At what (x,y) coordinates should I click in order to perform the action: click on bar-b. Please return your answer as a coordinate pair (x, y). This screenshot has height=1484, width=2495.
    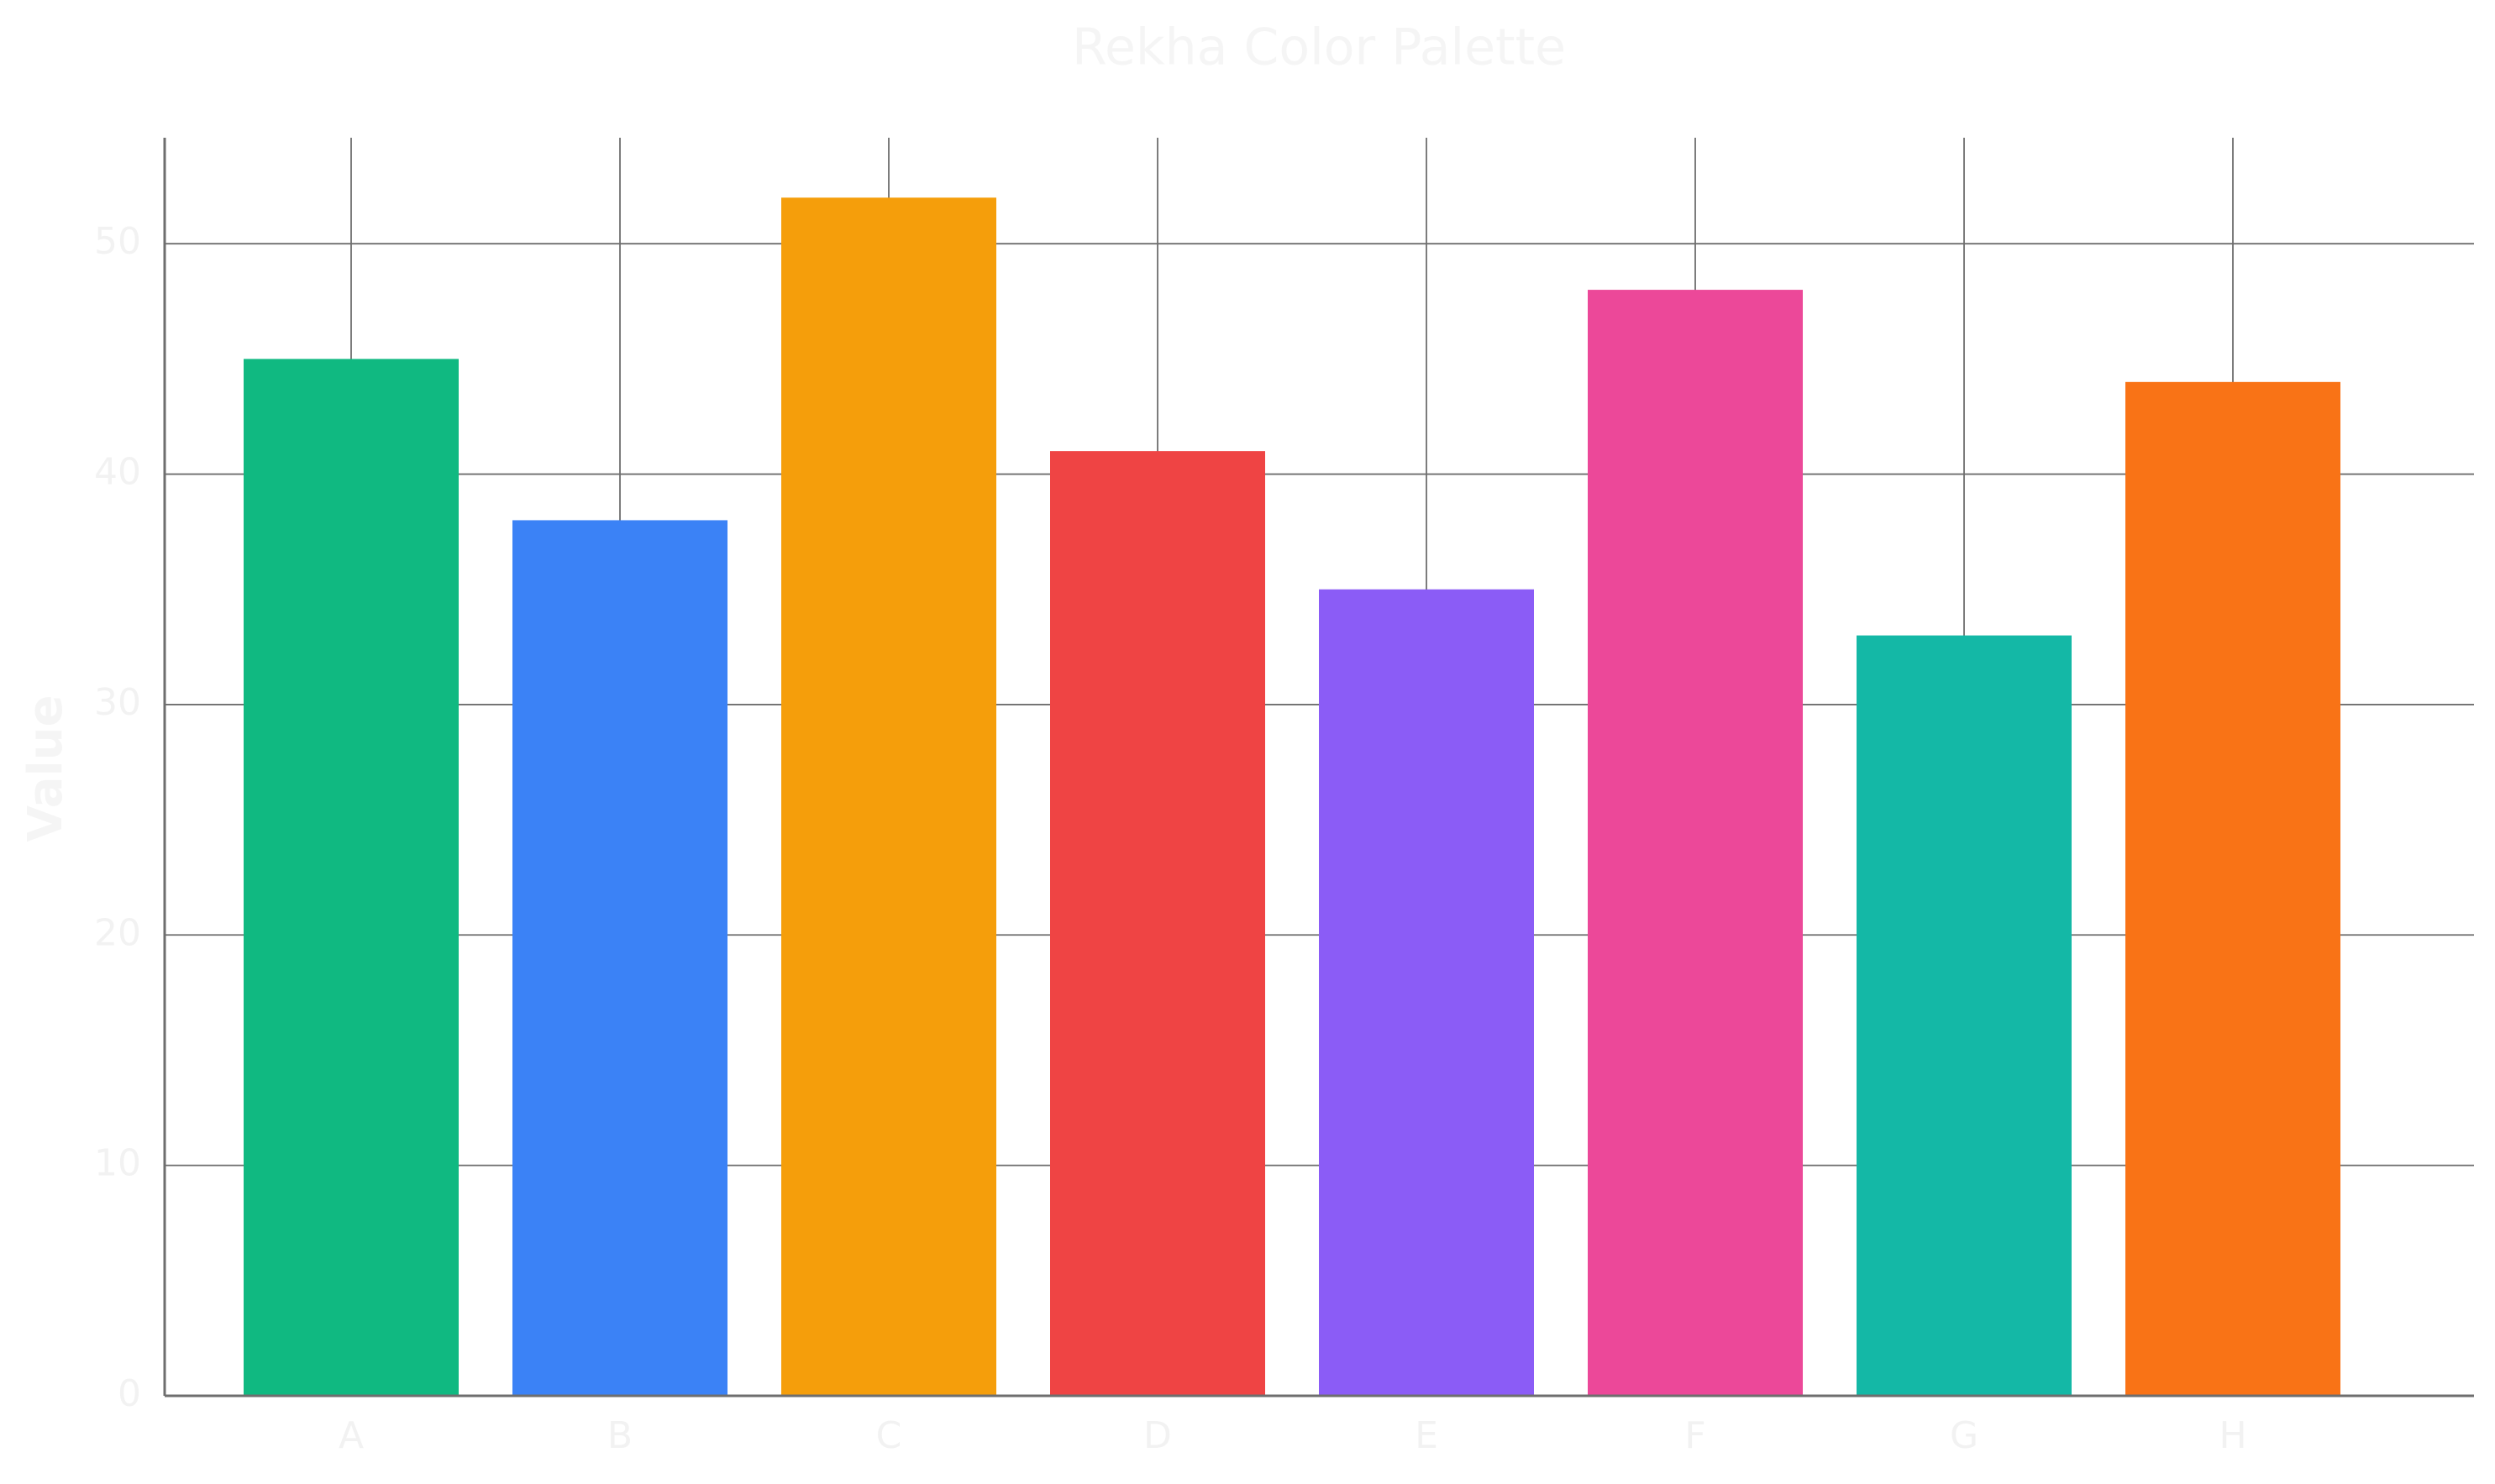
    Looking at the image, I should click on (620, 958).